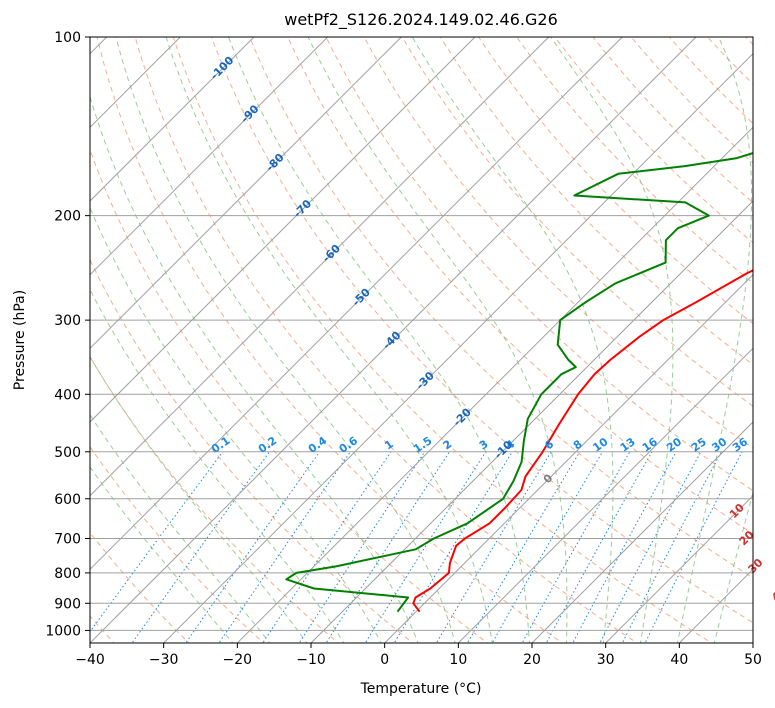 This screenshot has width=775, height=708. What do you see at coordinates (773, 335) in the screenshot?
I see `dry-adiabat-line` at bounding box center [773, 335].